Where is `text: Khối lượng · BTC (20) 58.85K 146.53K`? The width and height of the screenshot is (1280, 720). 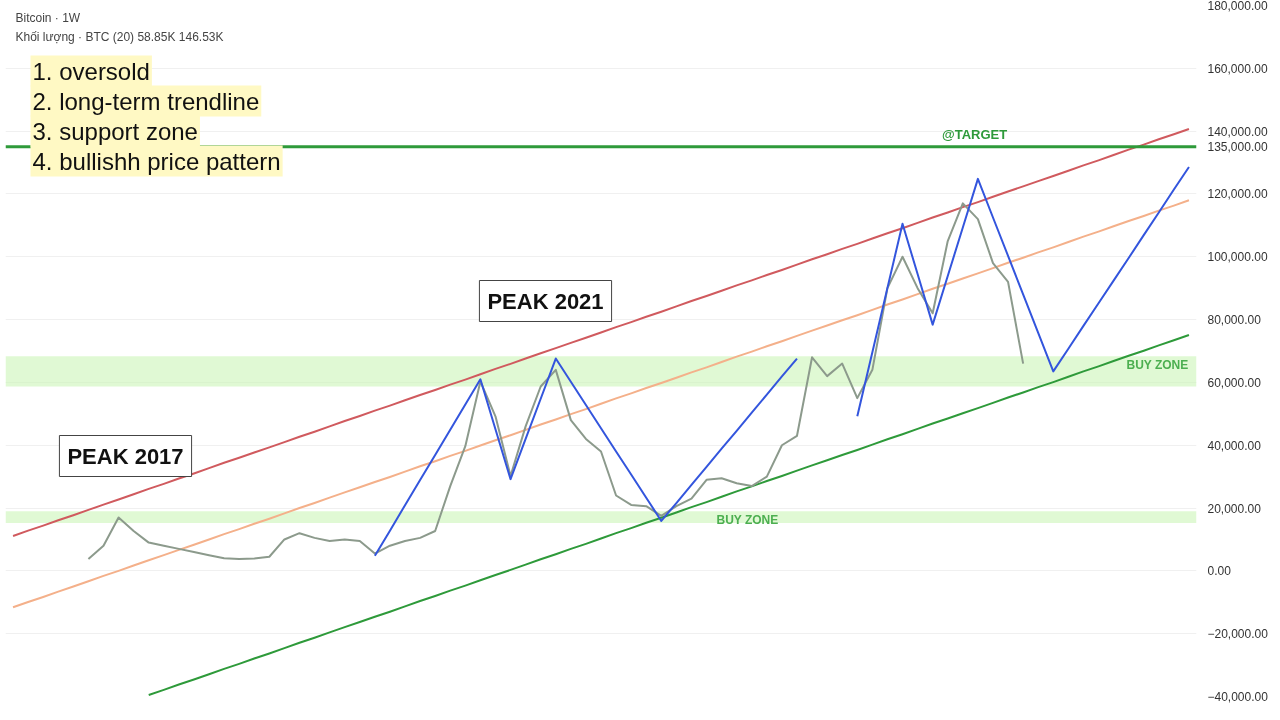
text: Khối lượng · BTC (20) 58.85K 146.53K is located at coordinates (119, 36).